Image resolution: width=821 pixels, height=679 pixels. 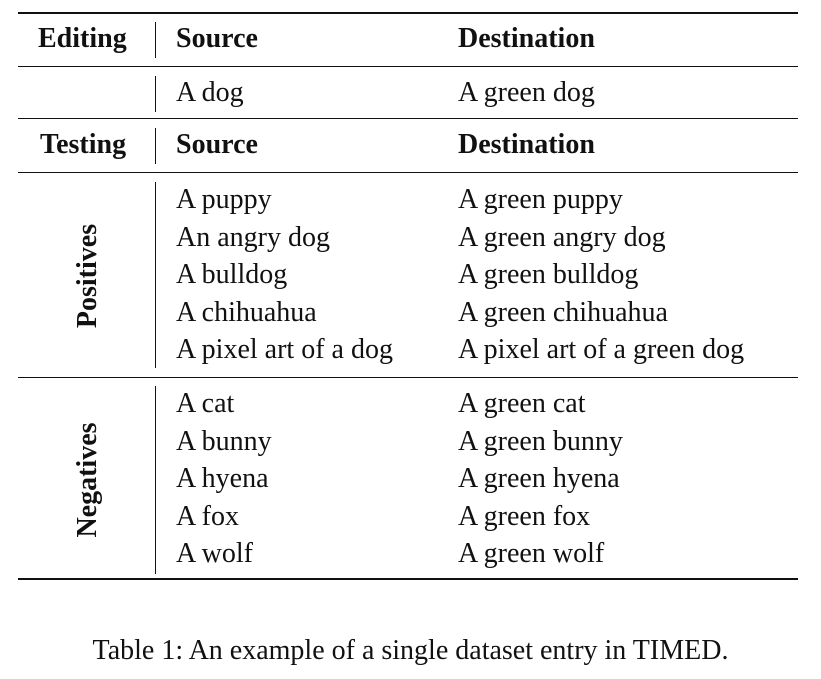 I want to click on negative-source-cell: A hyena, so click(x=222, y=478).